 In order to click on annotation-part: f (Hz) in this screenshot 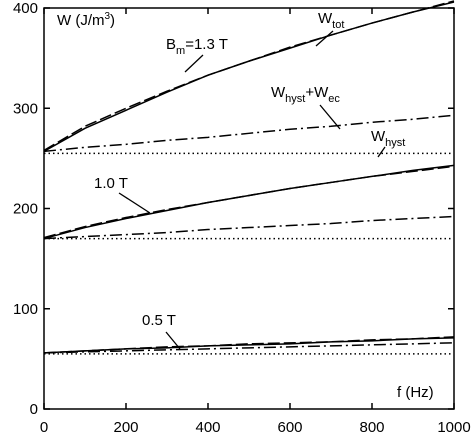, I will do `click(415, 392)`.